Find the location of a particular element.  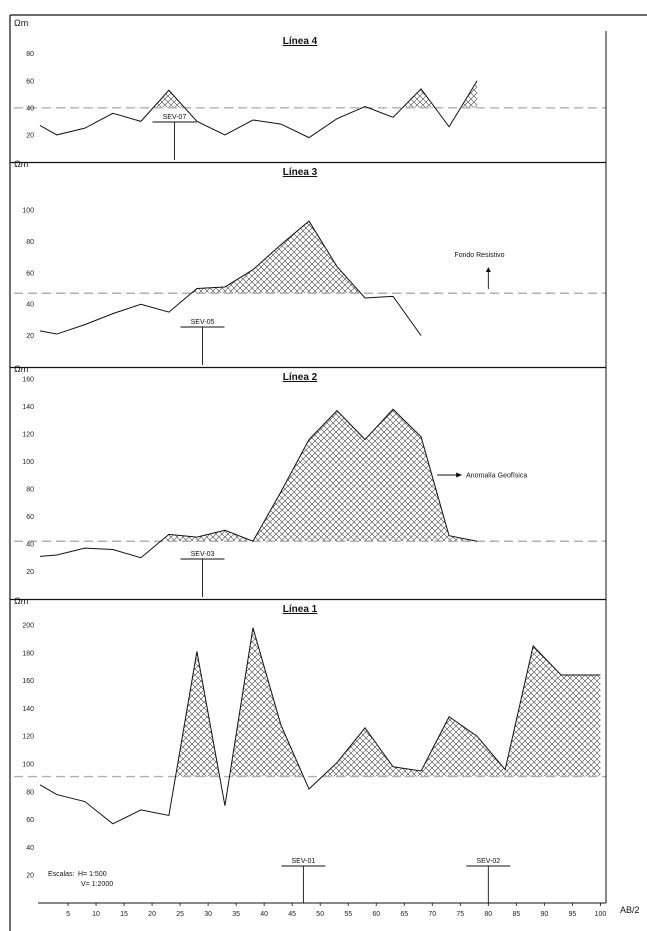

sev-label: SEV-07 is located at coordinates (175, 117).